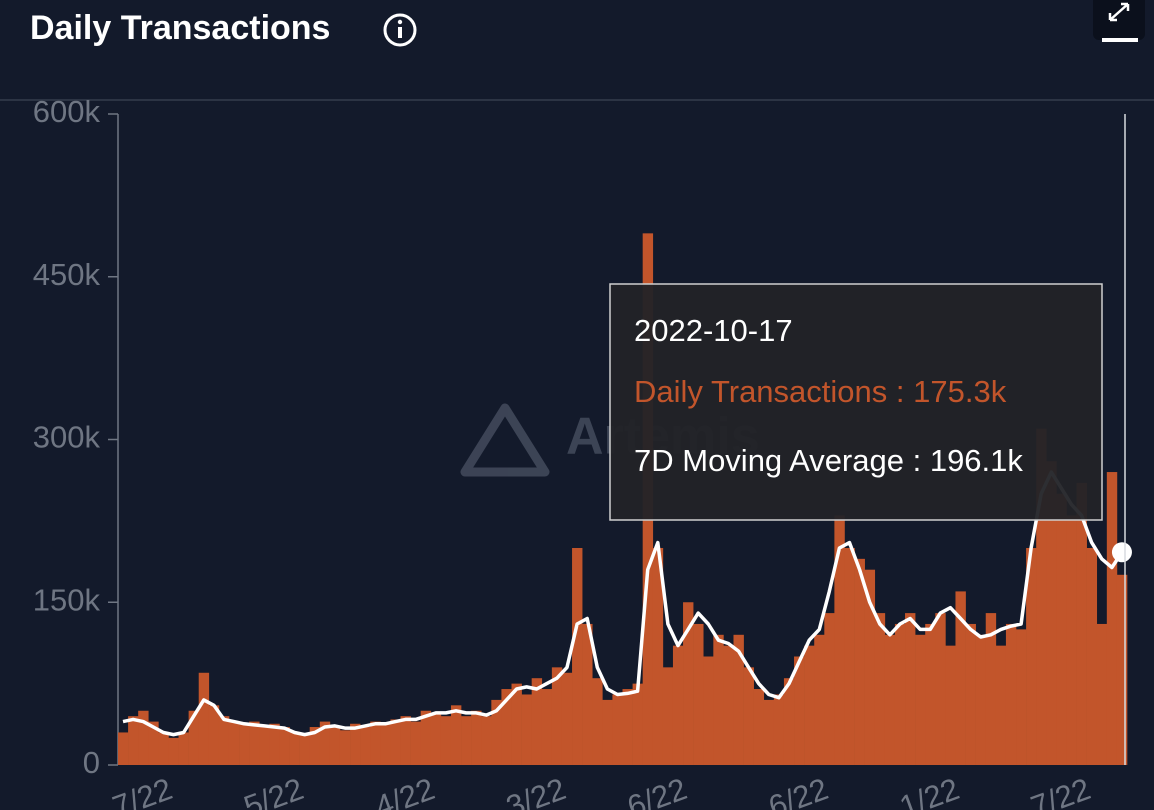  Describe the element at coordinates (67, 599) in the screenshot. I see `y-tick-label: 150k` at that location.